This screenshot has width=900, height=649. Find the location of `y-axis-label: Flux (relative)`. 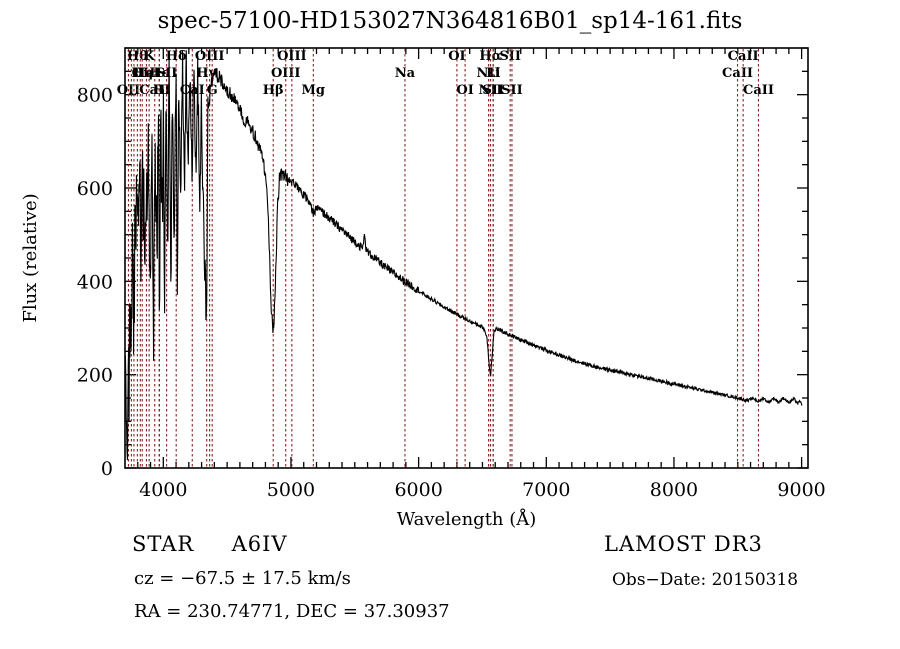

y-axis-label: Flux (relative) is located at coordinates (30, 257).